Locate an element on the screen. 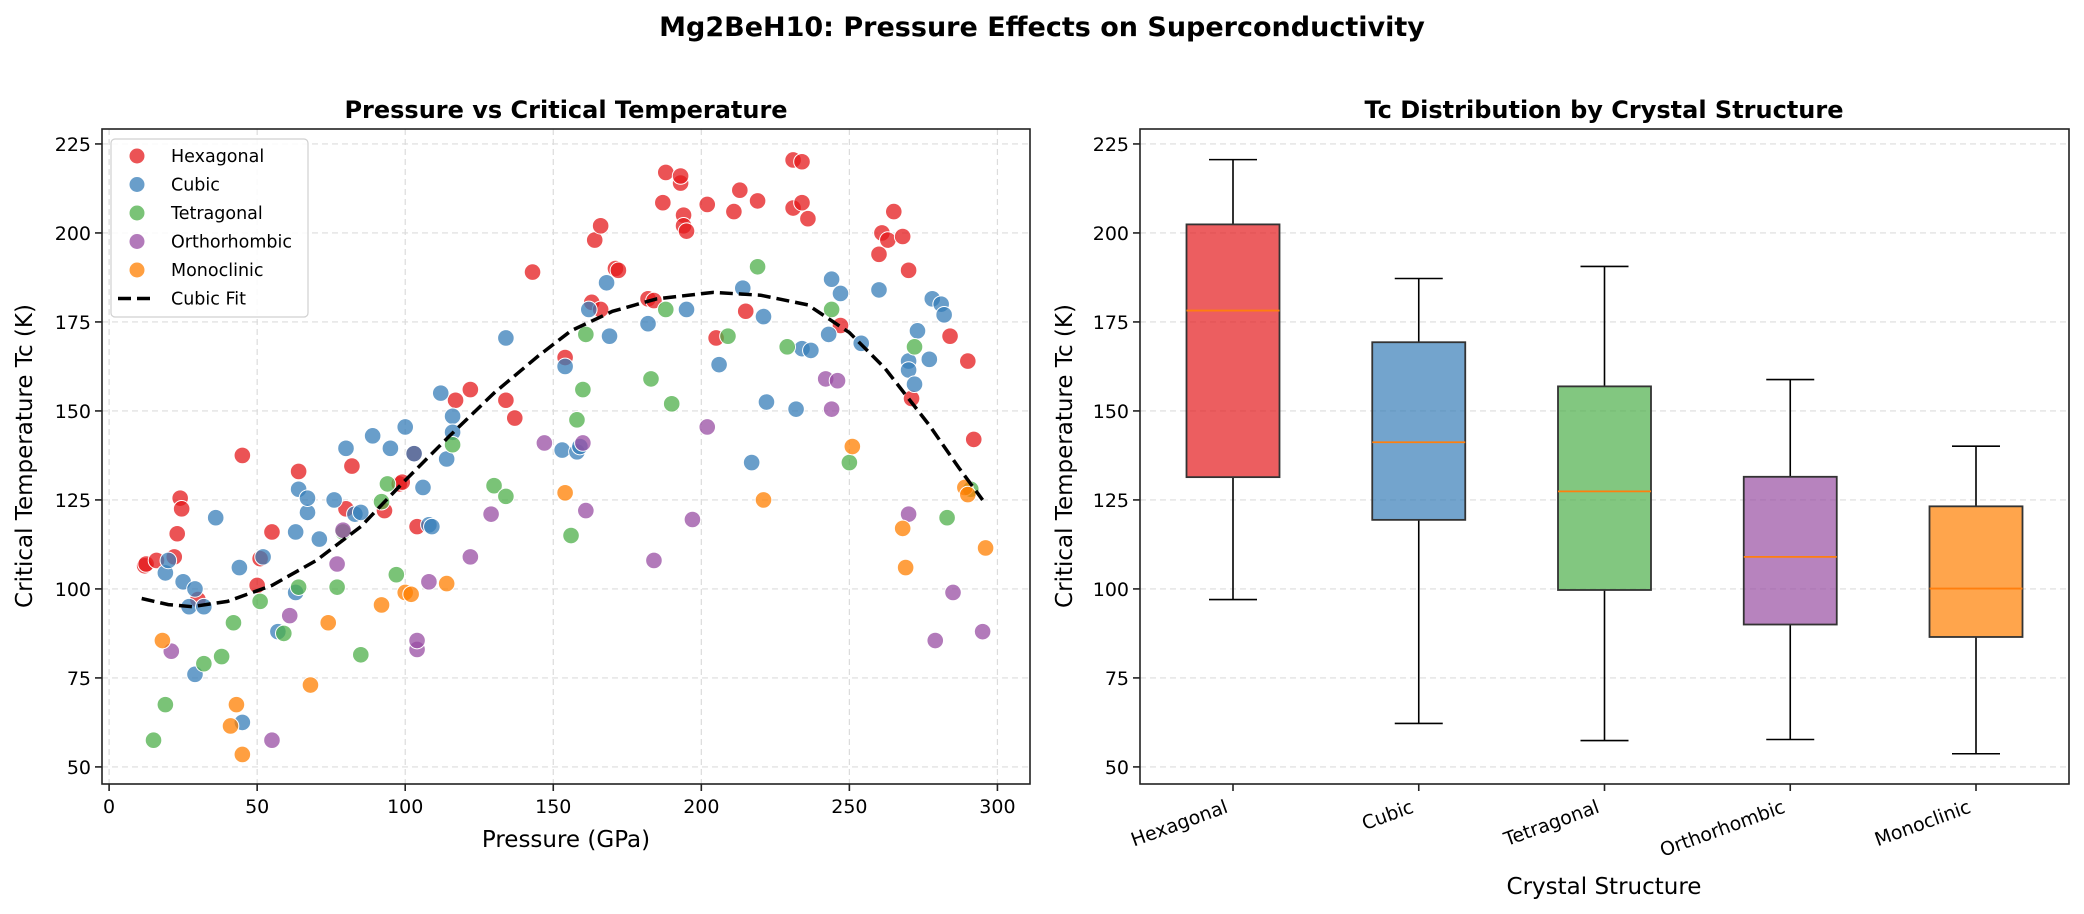 The width and height of the screenshot is (2084, 914). box-group-hexagonal is located at coordinates (1233, 379).